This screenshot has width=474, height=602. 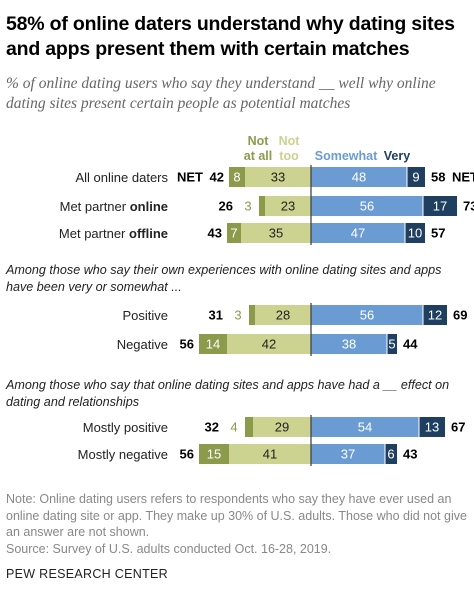 What do you see at coordinates (113, 233) in the screenshot?
I see `row-label: Met partner offline` at bounding box center [113, 233].